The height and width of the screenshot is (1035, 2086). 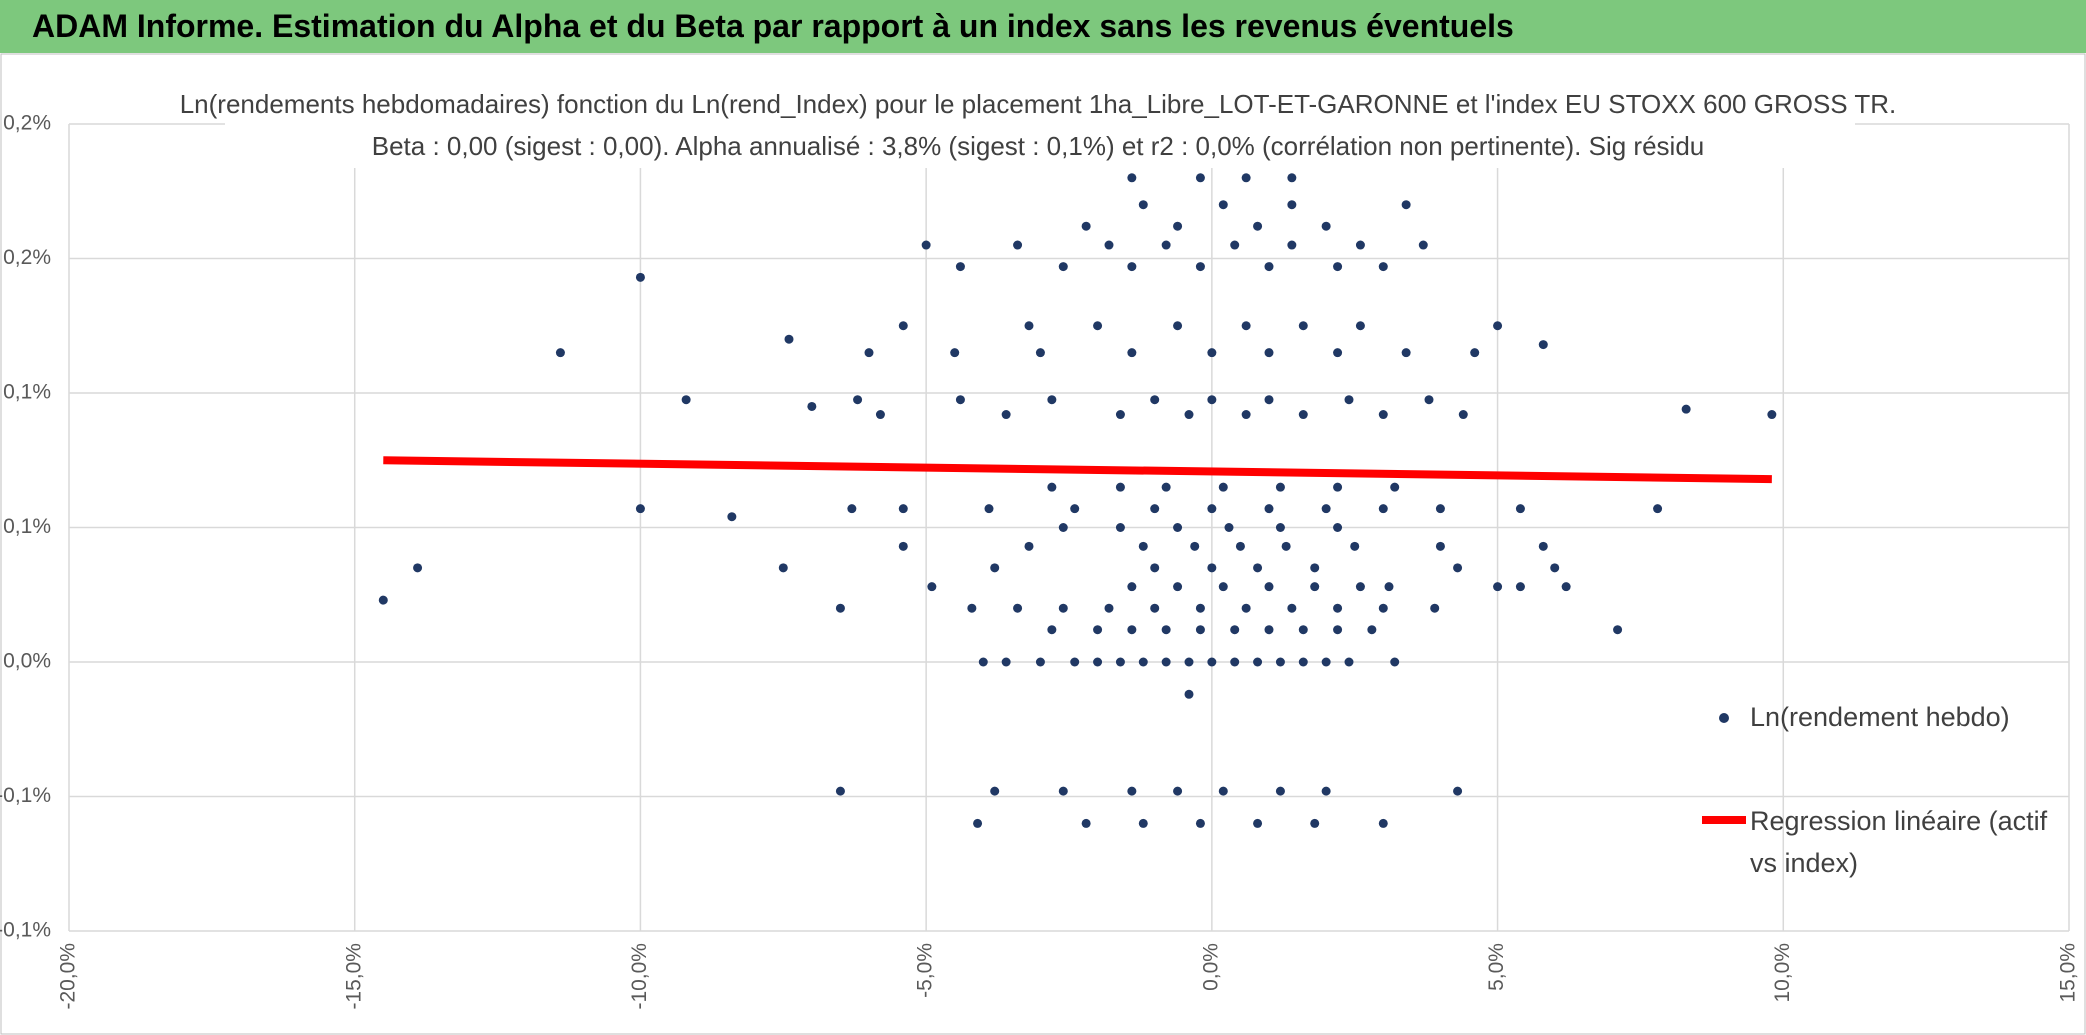 What do you see at coordinates (2068, 973) in the screenshot?
I see `x-tick-label: 15,0%` at bounding box center [2068, 973].